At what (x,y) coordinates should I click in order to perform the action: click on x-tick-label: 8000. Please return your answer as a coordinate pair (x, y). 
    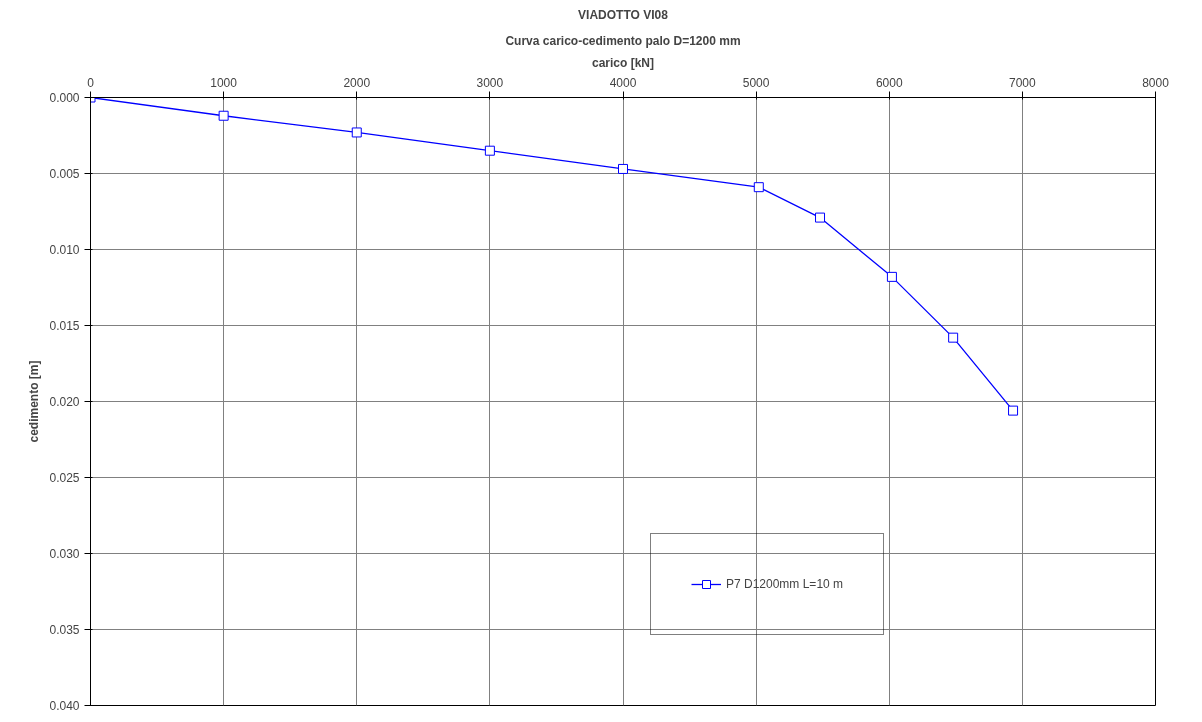
    Looking at the image, I should click on (1156, 82).